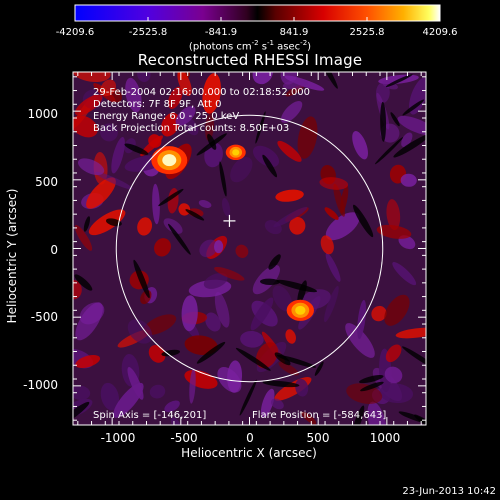 The height and width of the screenshot is (500, 500). I want to click on colorbar-frame, so click(257, 13).